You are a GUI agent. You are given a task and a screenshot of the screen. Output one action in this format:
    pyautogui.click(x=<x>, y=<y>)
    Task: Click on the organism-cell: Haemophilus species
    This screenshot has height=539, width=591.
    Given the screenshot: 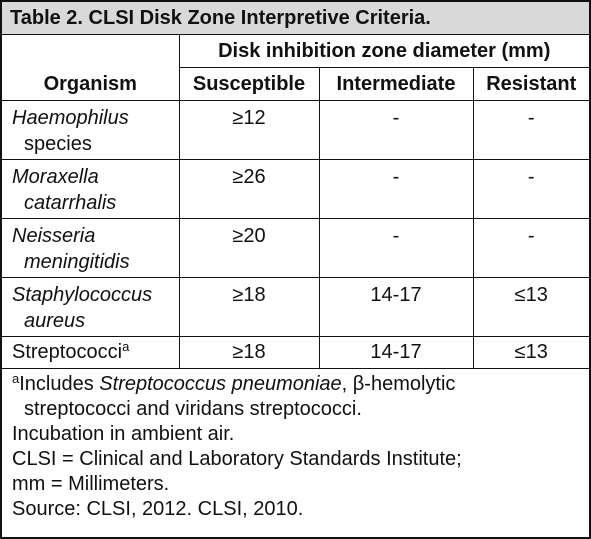 What is the action you would take?
    pyautogui.click(x=91, y=130)
    